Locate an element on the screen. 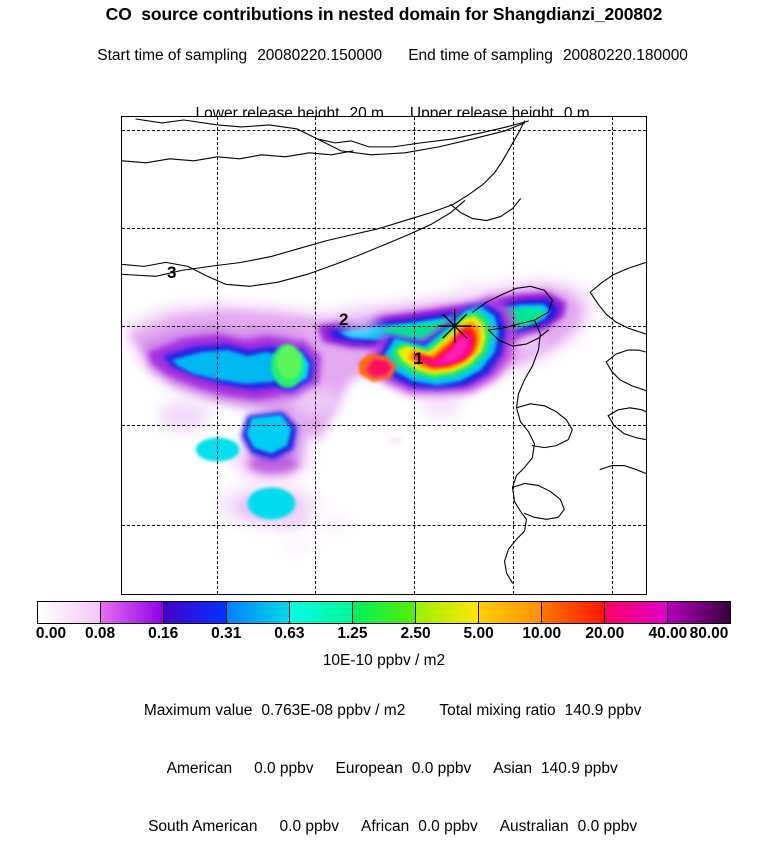 The width and height of the screenshot is (768, 858). colorbar-tick-9: 20.00 is located at coordinates (605, 633).